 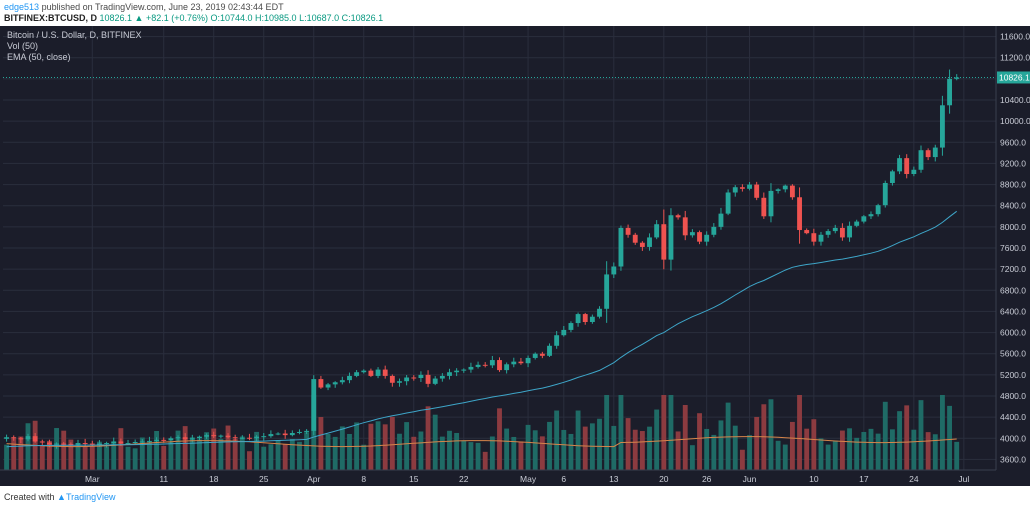 What do you see at coordinates (23, 46) in the screenshot?
I see `volume-indicator-label: Vol (50)` at bounding box center [23, 46].